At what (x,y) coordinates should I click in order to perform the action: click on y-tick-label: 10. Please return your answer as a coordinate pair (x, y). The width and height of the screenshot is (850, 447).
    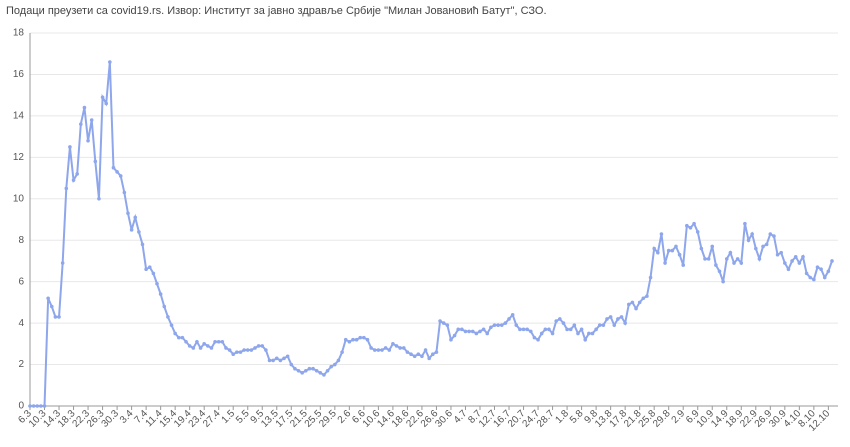
    Looking at the image, I should click on (19, 198).